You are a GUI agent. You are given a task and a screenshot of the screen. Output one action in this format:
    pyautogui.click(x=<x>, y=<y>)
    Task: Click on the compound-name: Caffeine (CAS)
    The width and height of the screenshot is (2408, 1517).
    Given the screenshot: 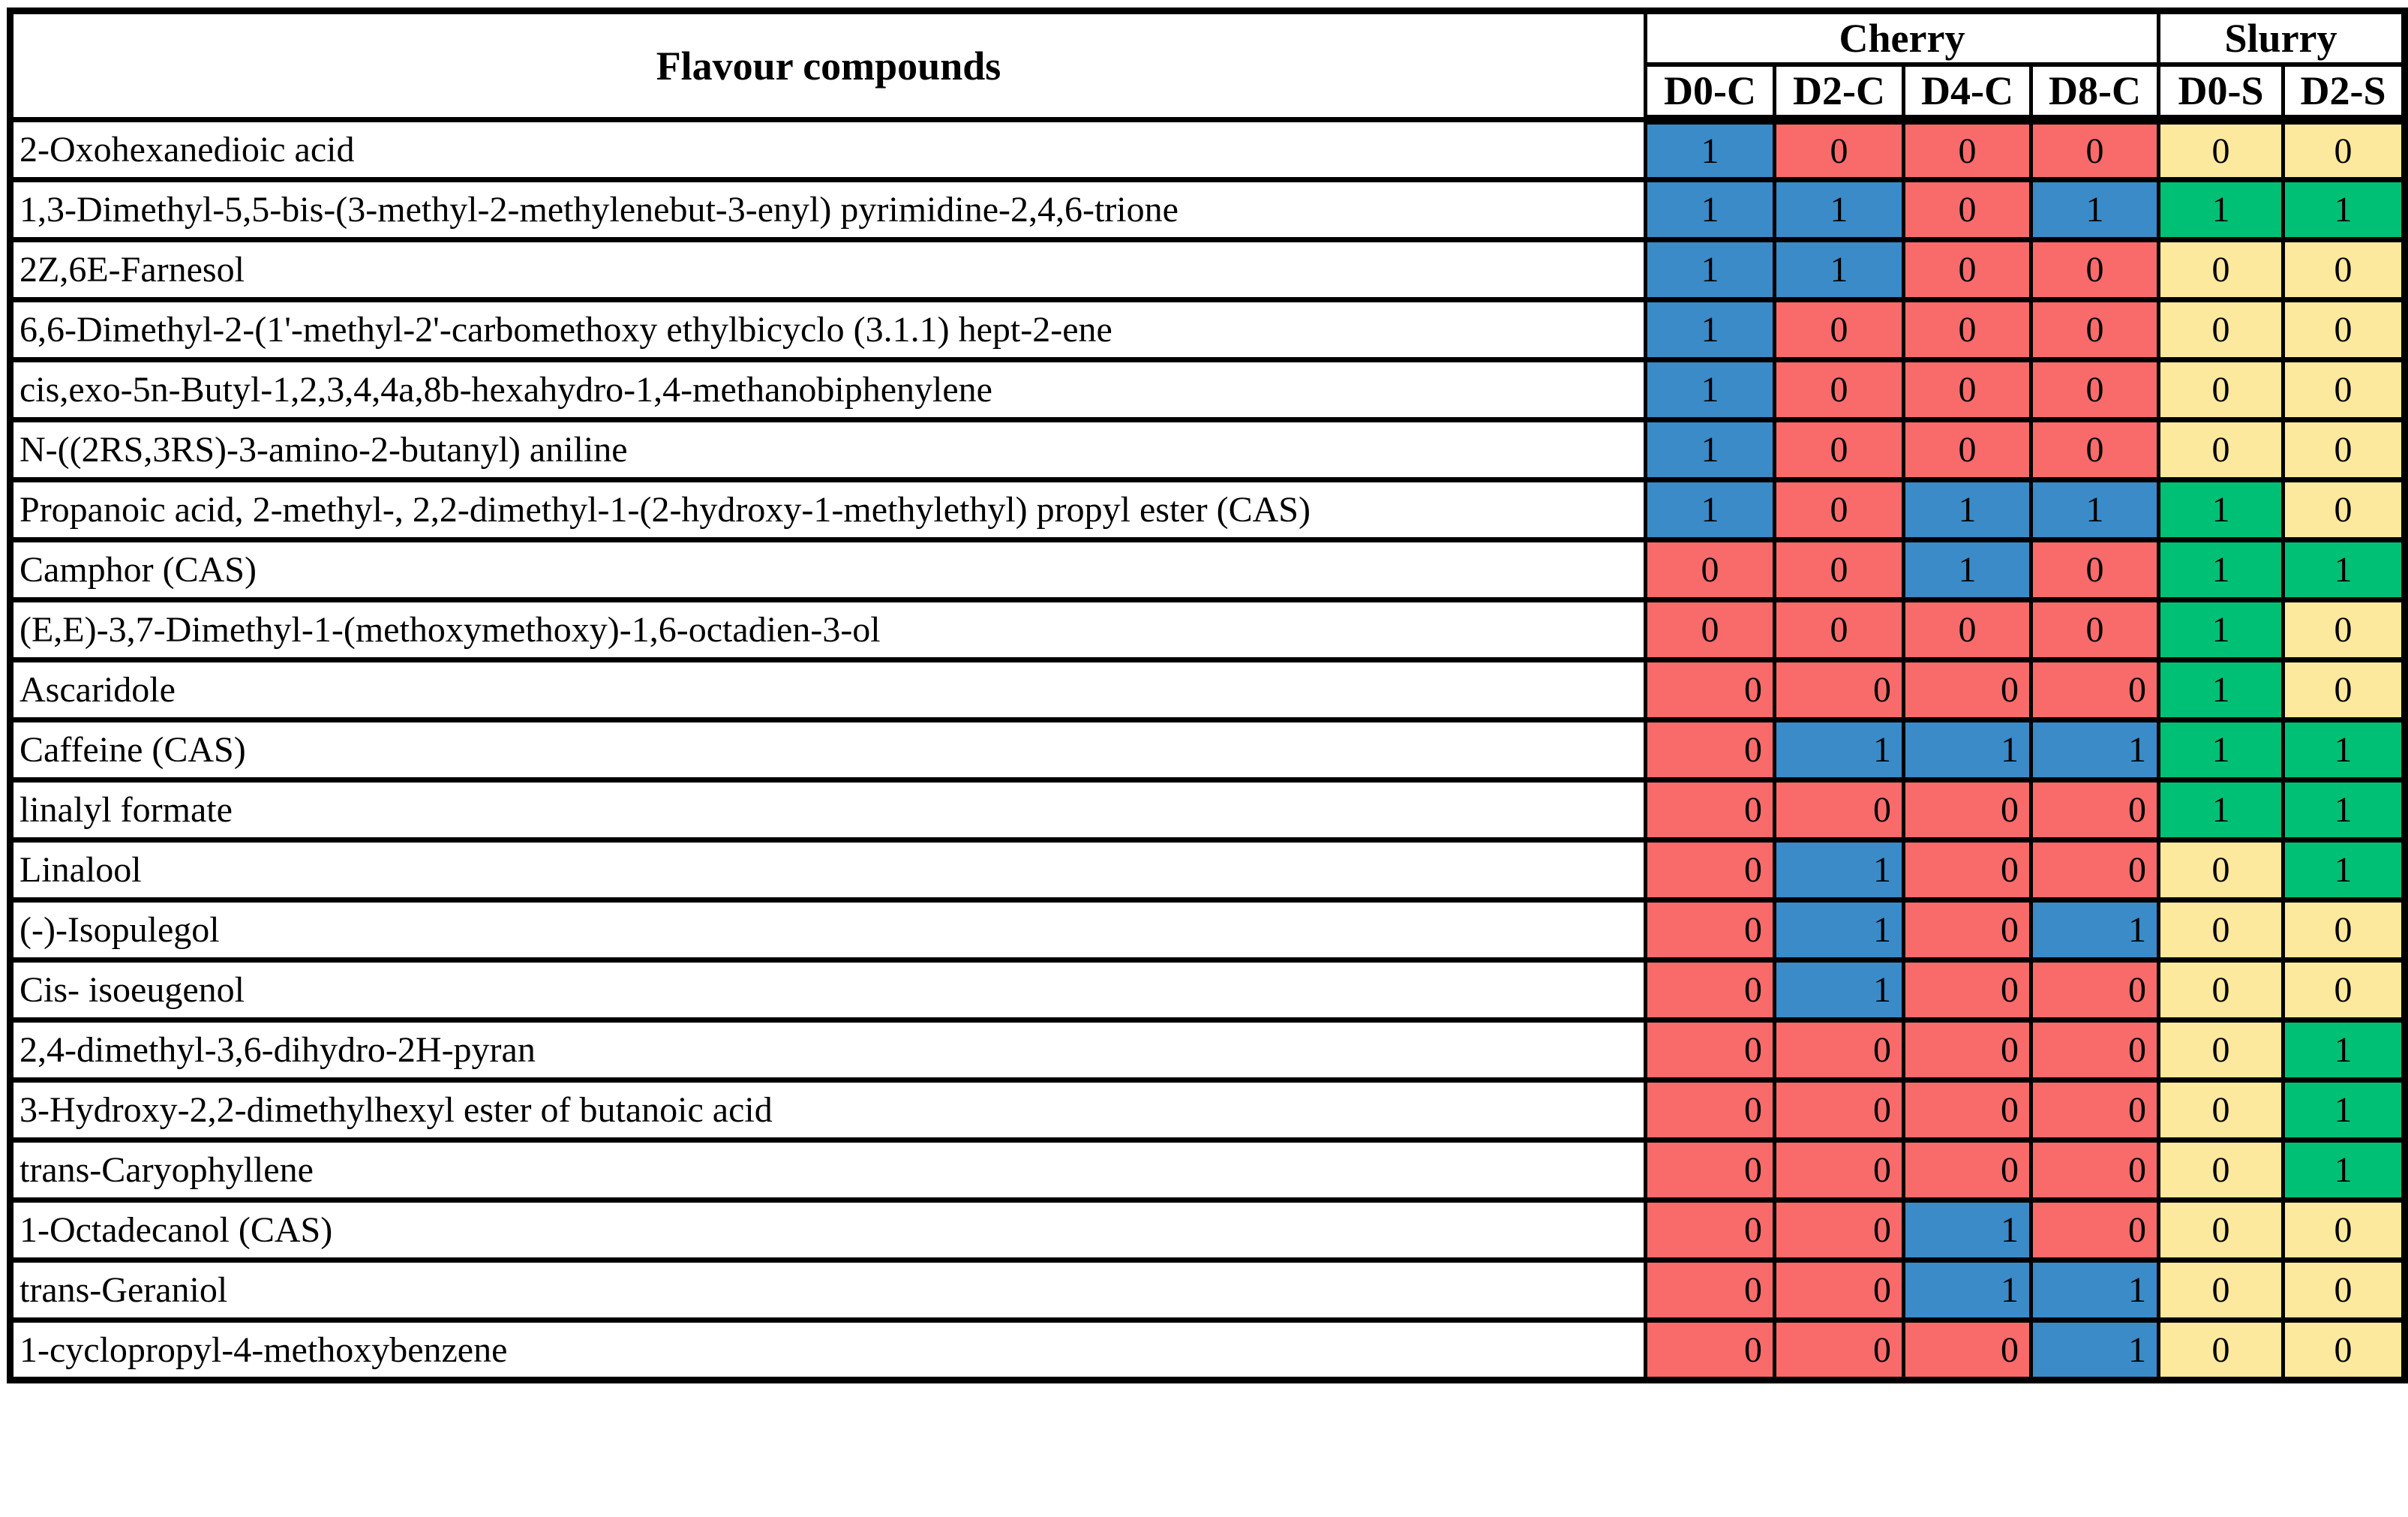 What is the action you would take?
    pyautogui.click(x=827, y=750)
    